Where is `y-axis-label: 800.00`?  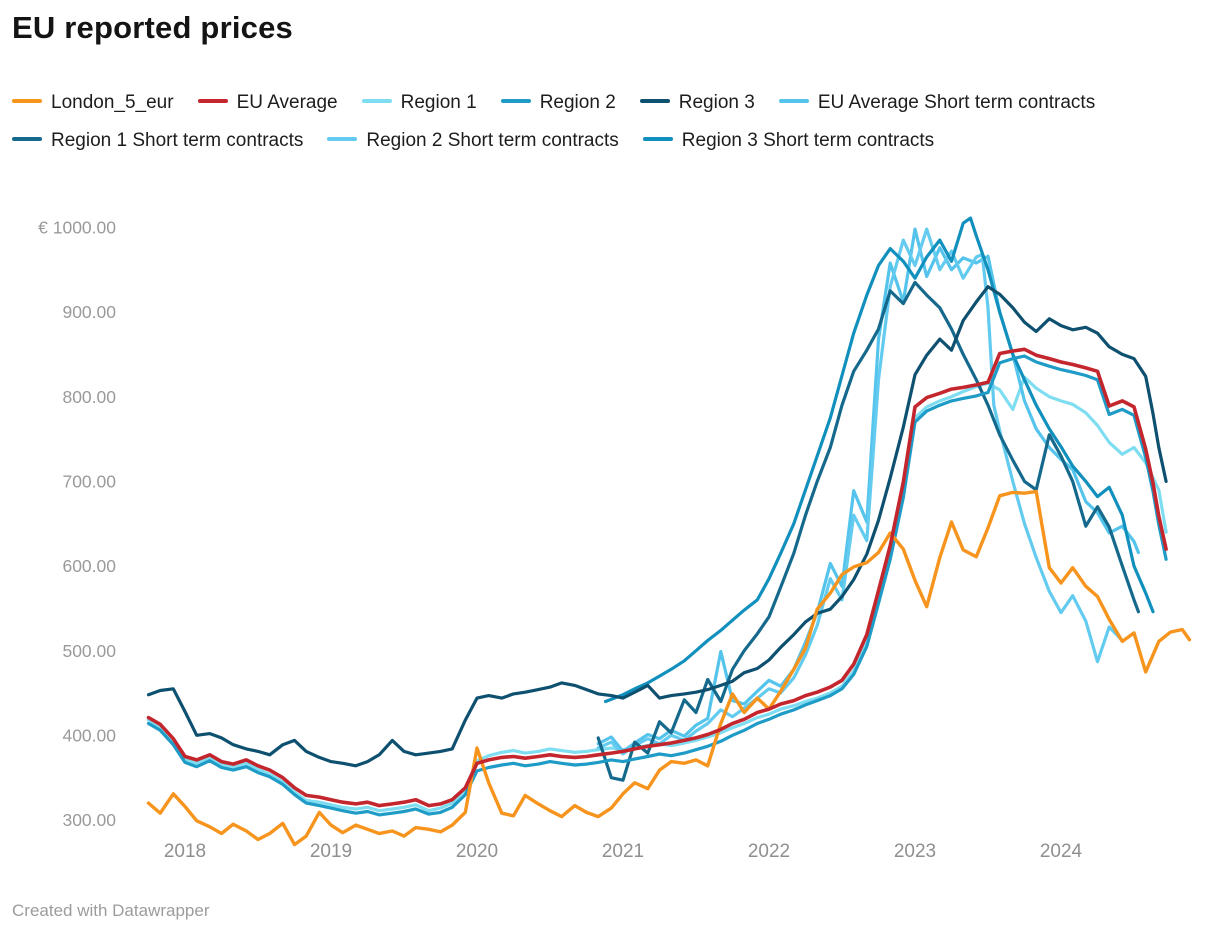 y-axis-label: 800.00 is located at coordinates (89, 397).